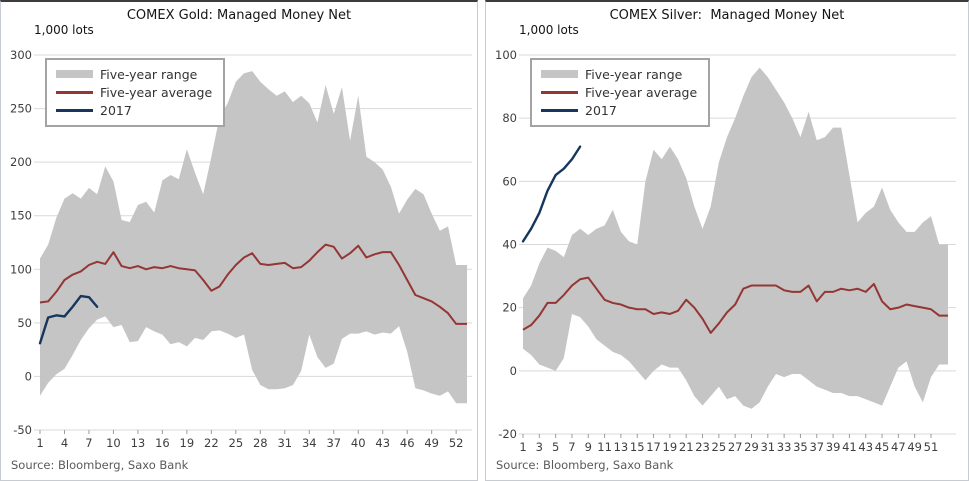 This screenshot has width=969, height=481. Describe the element at coordinates (113, 443) in the screenshot. I see `svg-text: 10` at that location.